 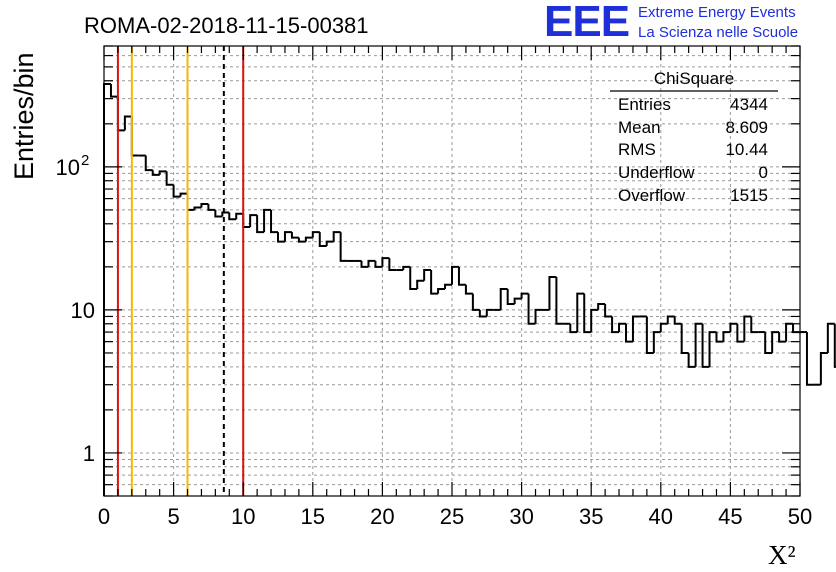 What do you see at coordinates (639, 127) in the screenshot?
I see `stats-label-mean: Mean` at bounding box center [639, 127].